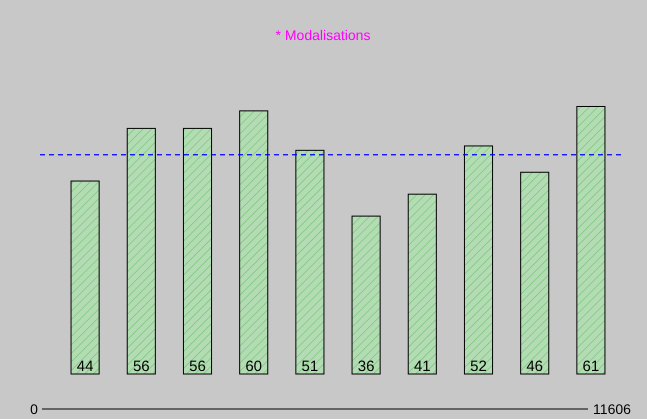 The image size is (647, 419). What do you see at coordinates (323, 35) in the screenshot?
I see `chart-title: * Modalisations` at bounding box center [323, 35].